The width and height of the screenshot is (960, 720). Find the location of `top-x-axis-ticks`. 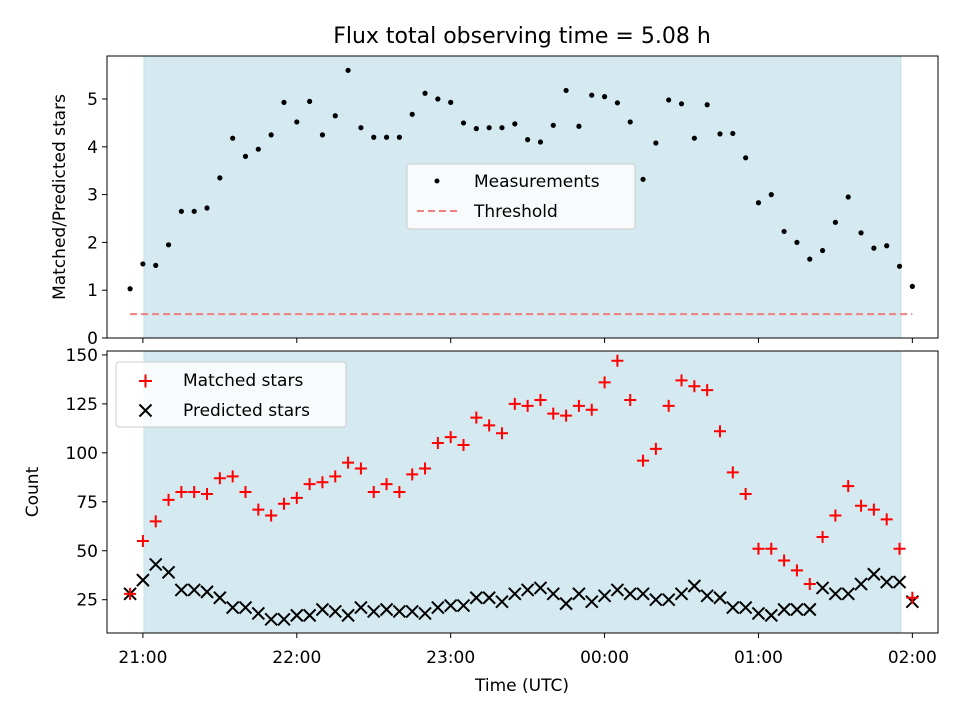

top-x-axis-ticks is located at coordinates (527, 340).